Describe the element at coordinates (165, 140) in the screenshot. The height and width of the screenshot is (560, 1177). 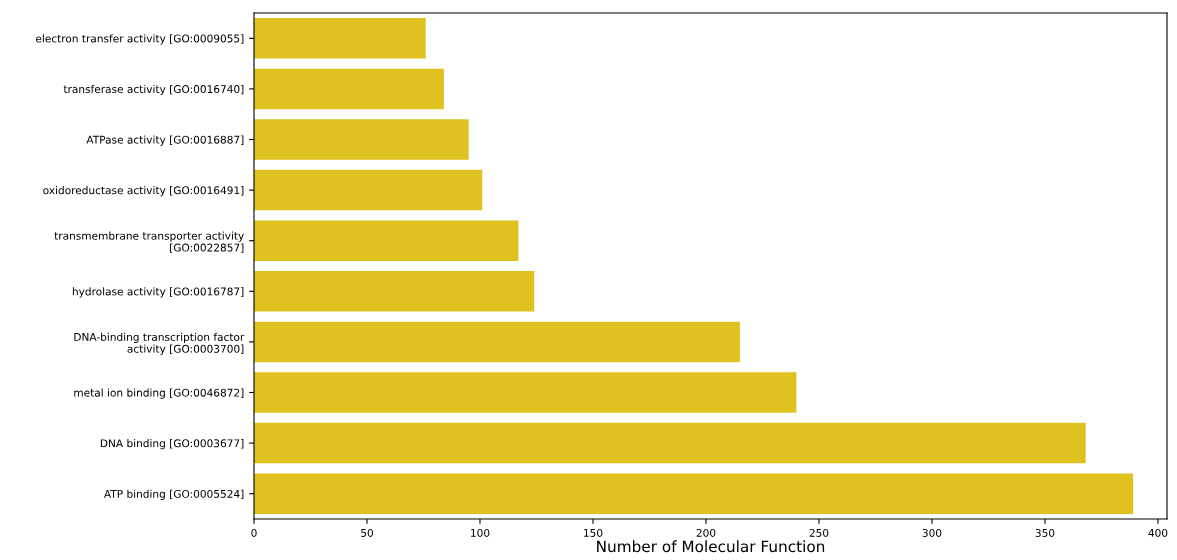
I see `y-tick-label: ATPase activity [GO:0016887]` at that location.